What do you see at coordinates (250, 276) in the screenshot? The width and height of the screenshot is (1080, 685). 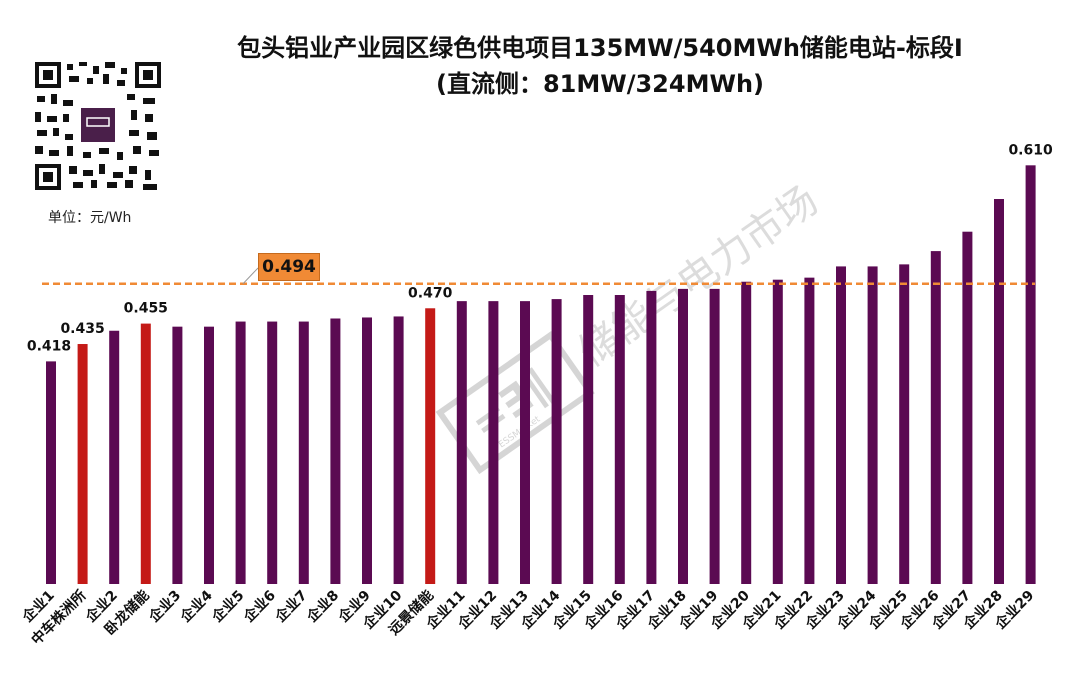 I see `average-callout-connector` at bounding box center [250, 276].